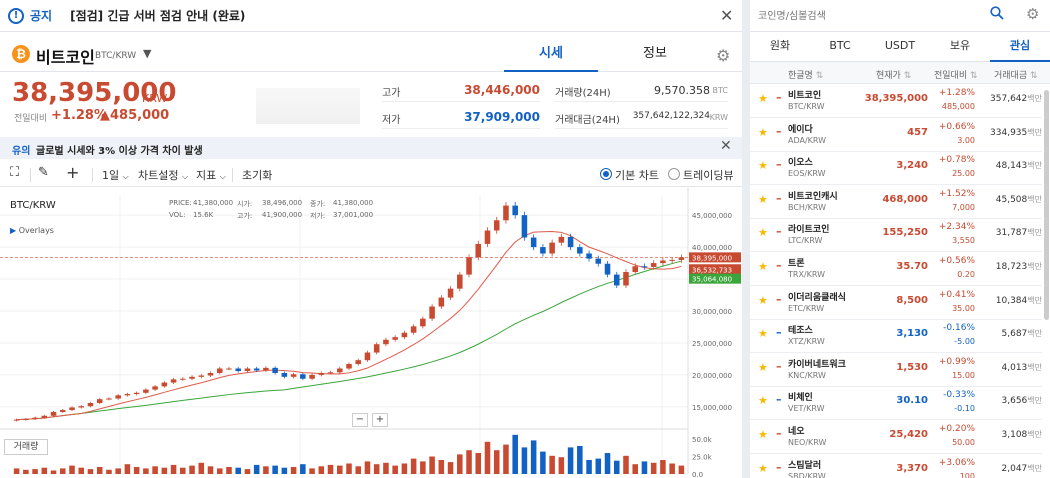  What do you see at coordinates (147, 53) in the screenshot?
I see `coin-dropdown-icon: ▼` at bounding box center [147, 53].